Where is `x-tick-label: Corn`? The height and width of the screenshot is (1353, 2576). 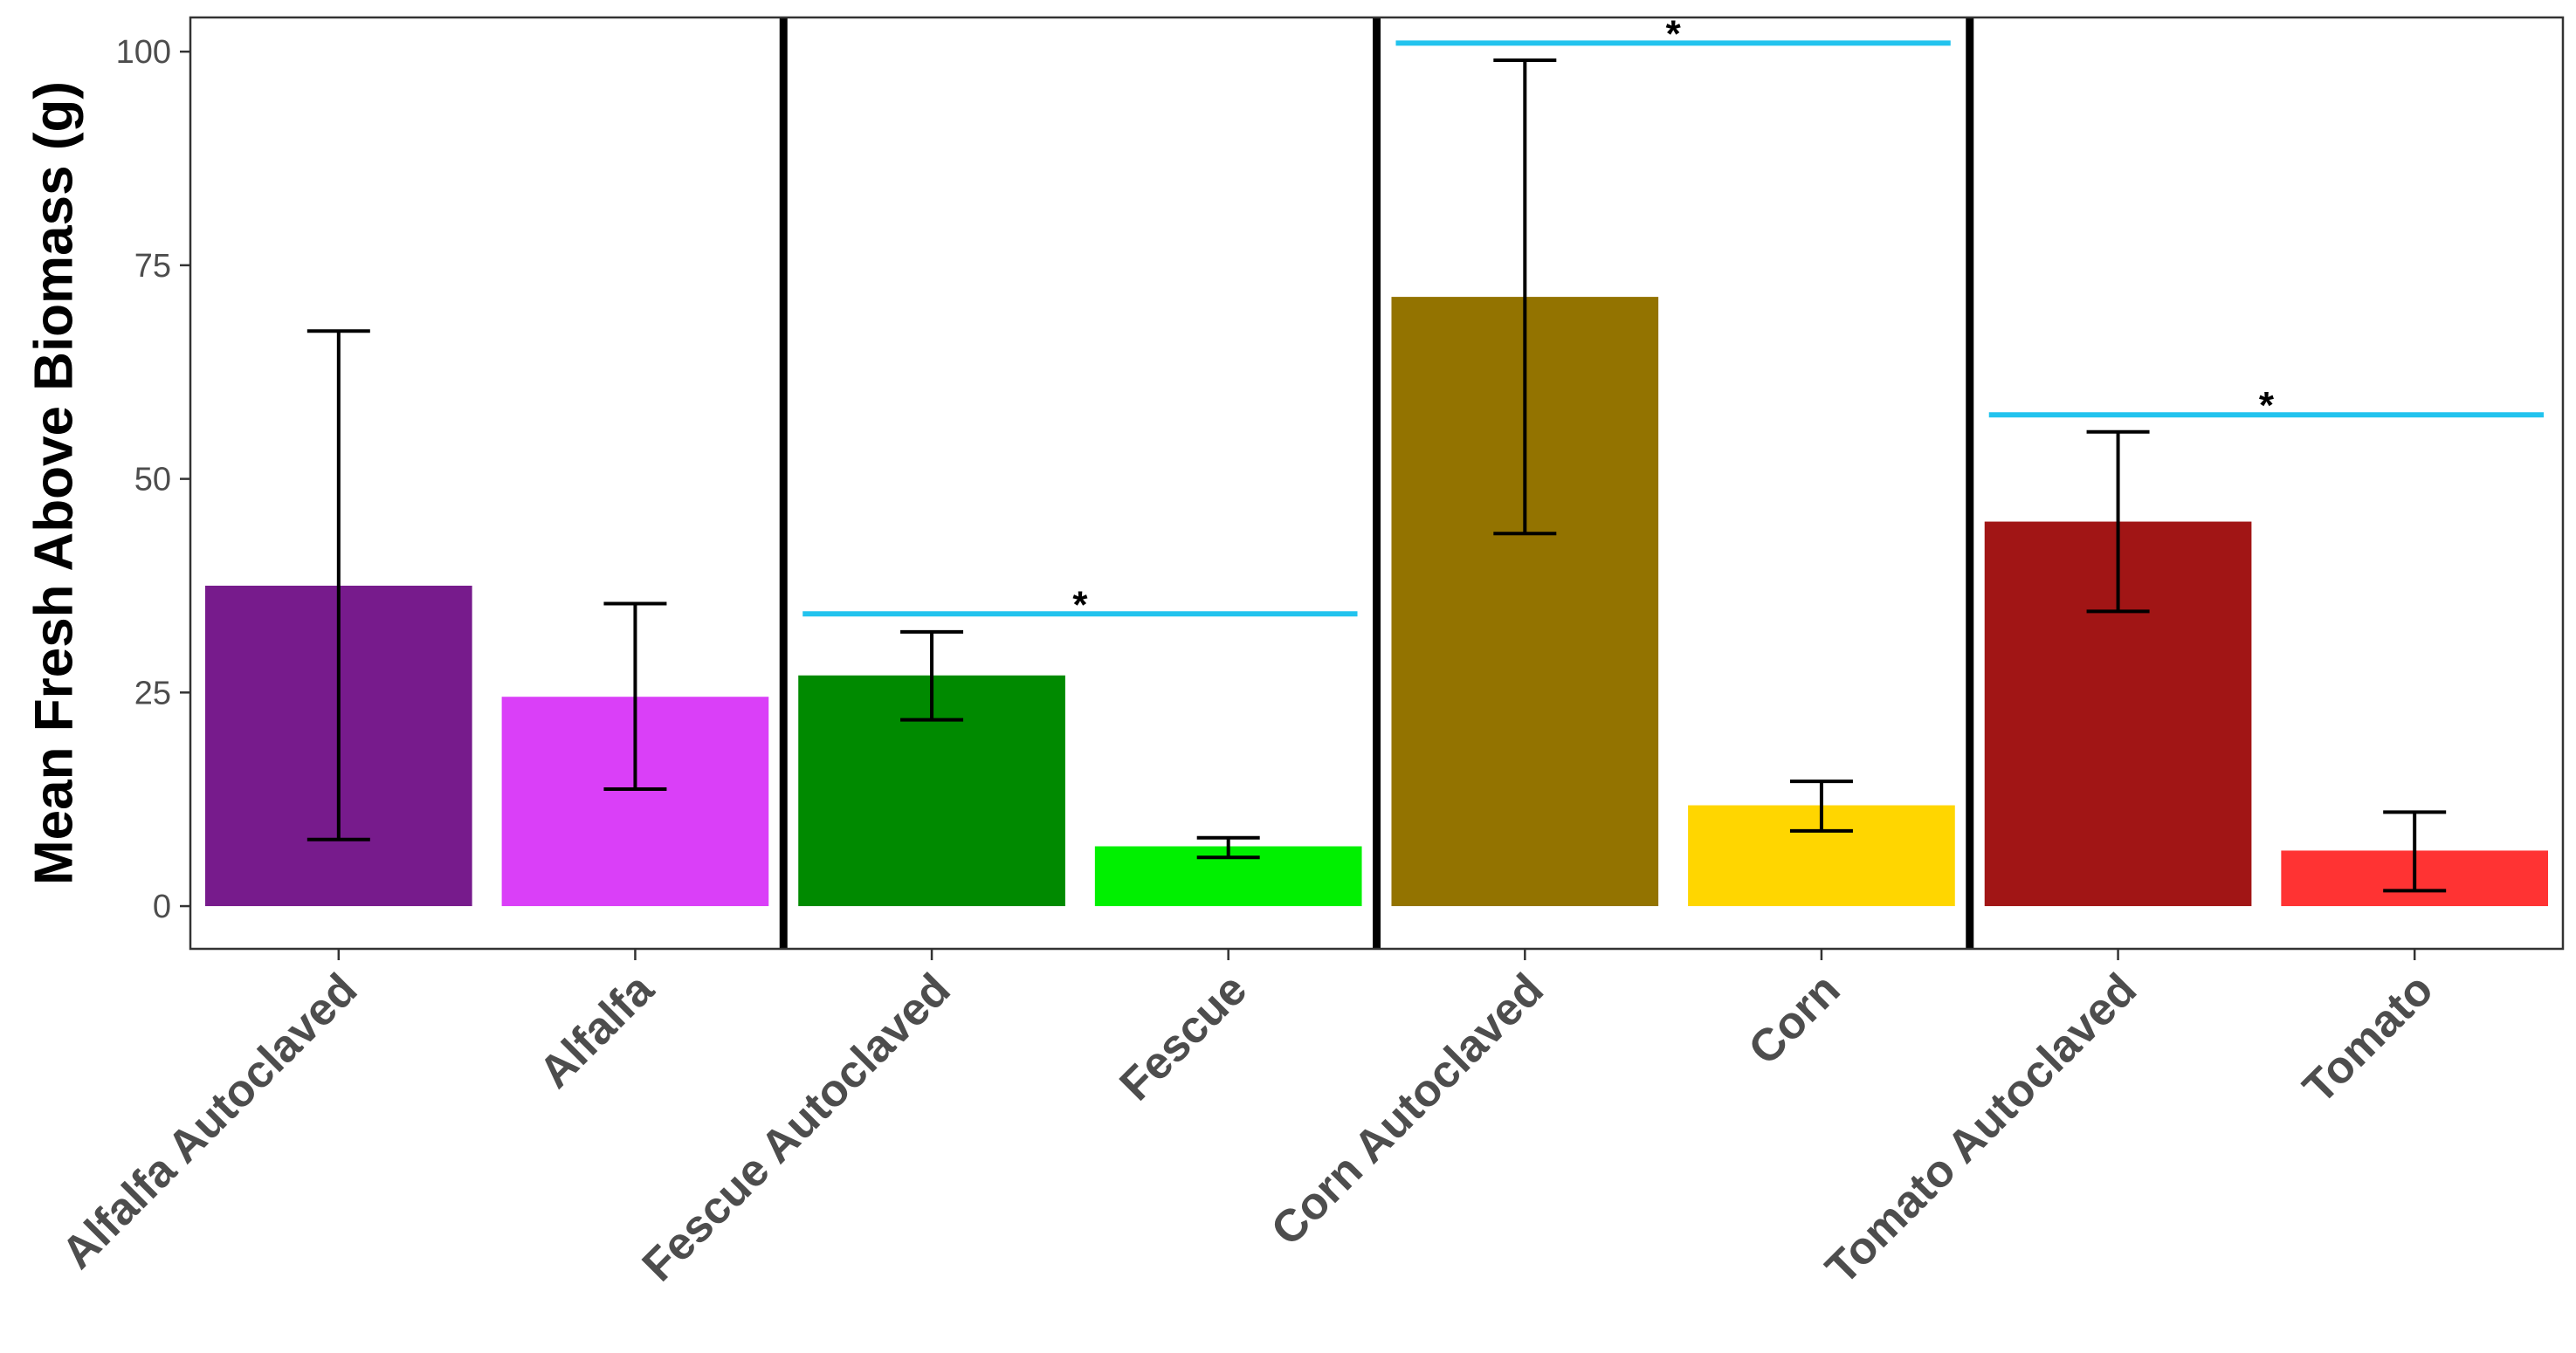 x-tick-label: Corn is located at coordinates (1794, 1019).